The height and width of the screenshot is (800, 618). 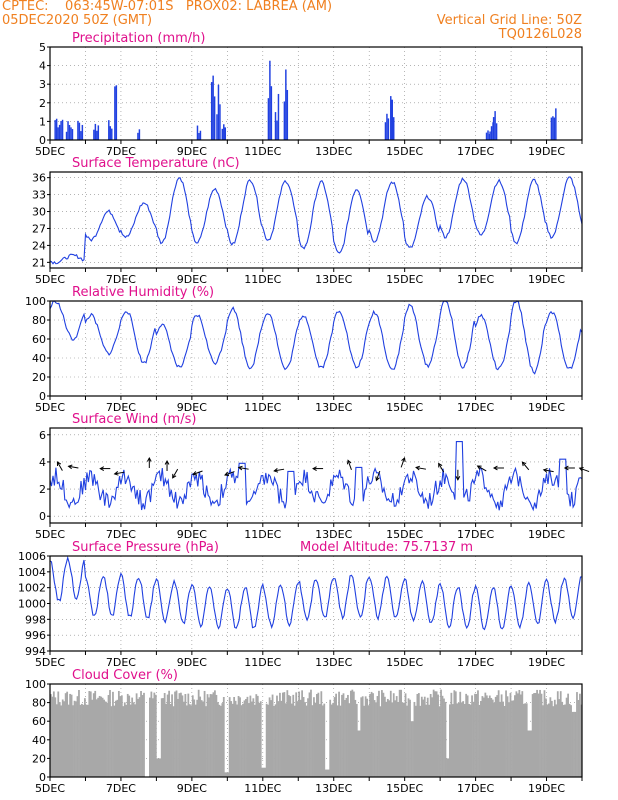 I want to click on y-tick-label: 994, so click(x=35, y=651).